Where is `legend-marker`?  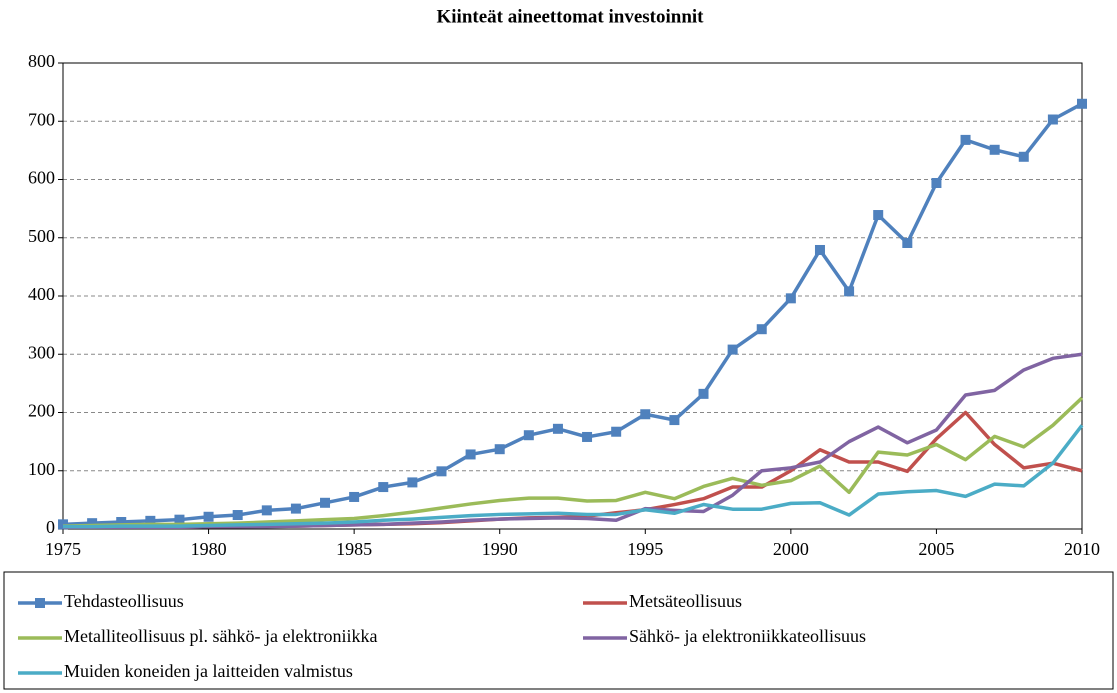
legend-marker is located at coordinates (40, 603).